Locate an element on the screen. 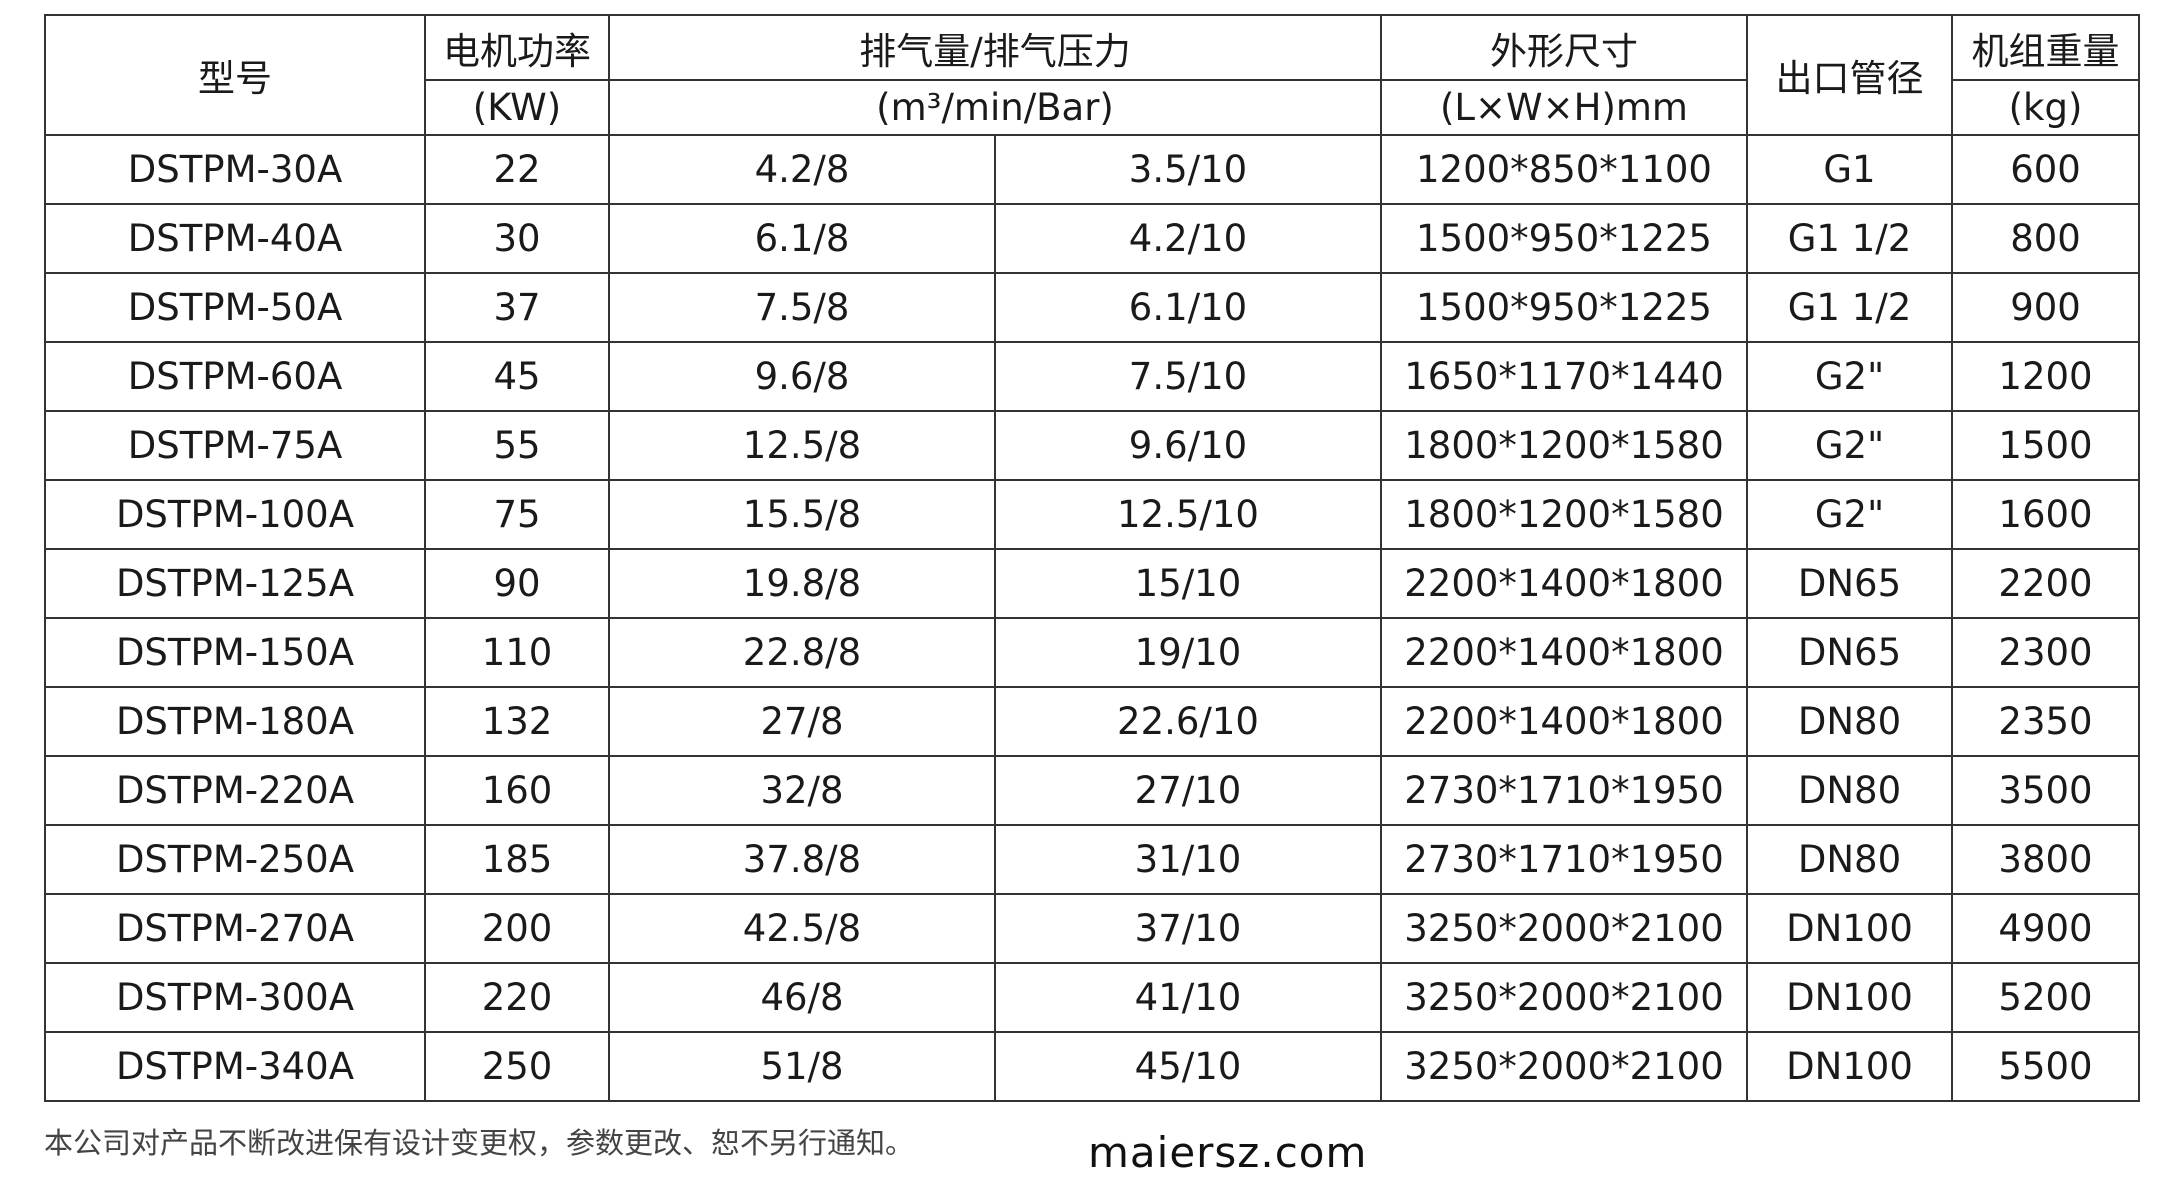  table-cell: DSTPM-220A is located at coordinates (235, 790).